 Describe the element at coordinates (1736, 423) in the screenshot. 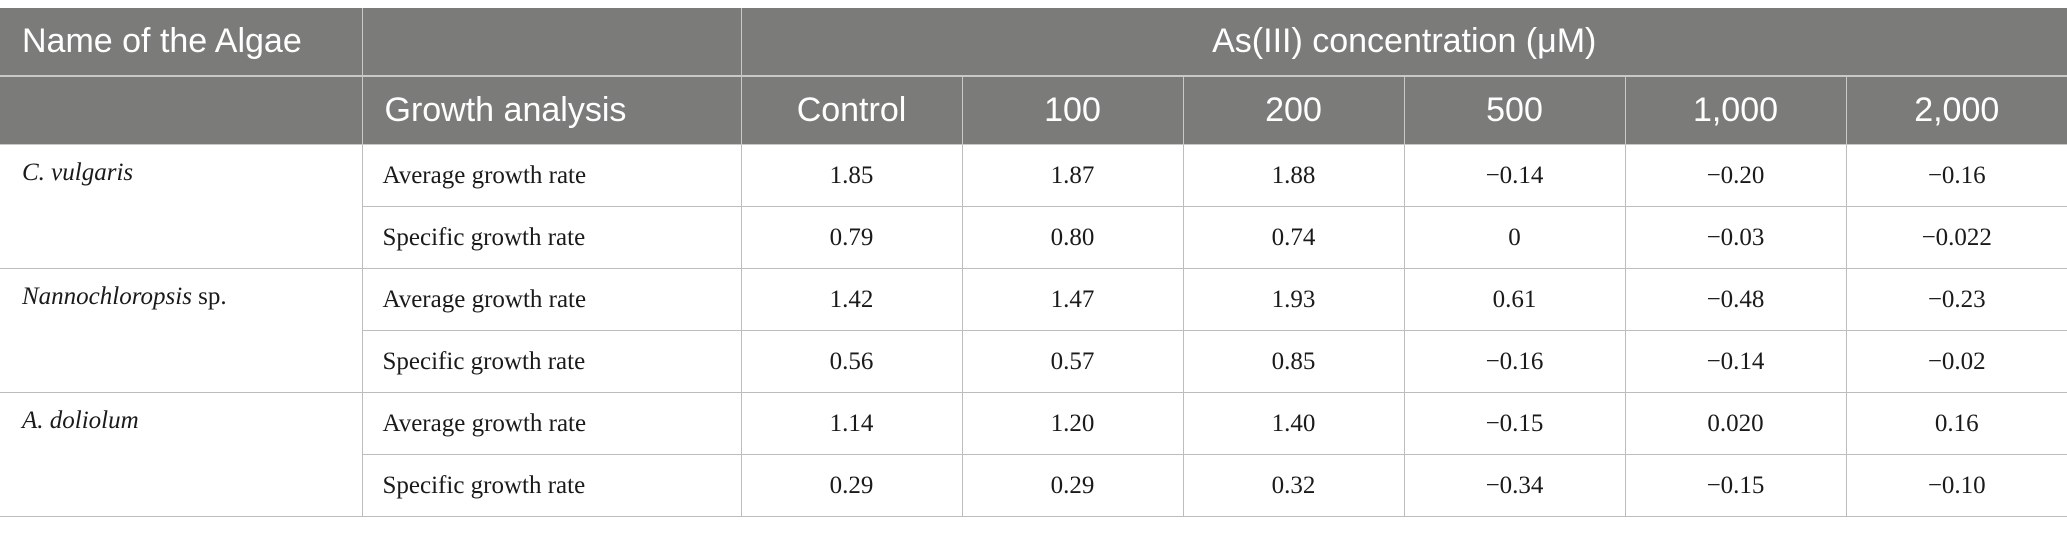

I see `value-cell: 0.020` at that location.